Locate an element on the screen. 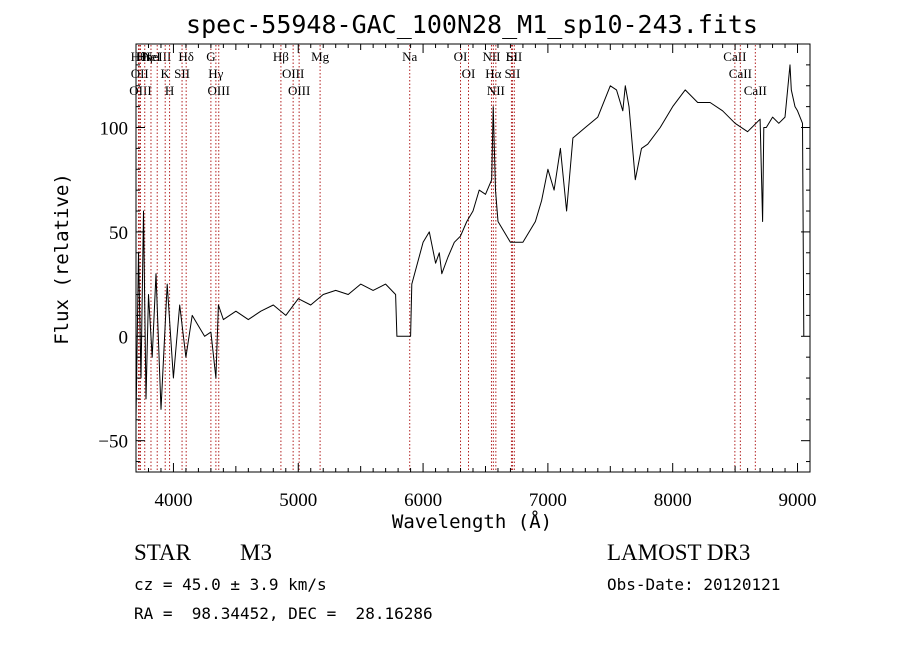 The width and height of the screenshot is (900, 649). spectral-line-label: NeIII is located at coordinates (157, 56).